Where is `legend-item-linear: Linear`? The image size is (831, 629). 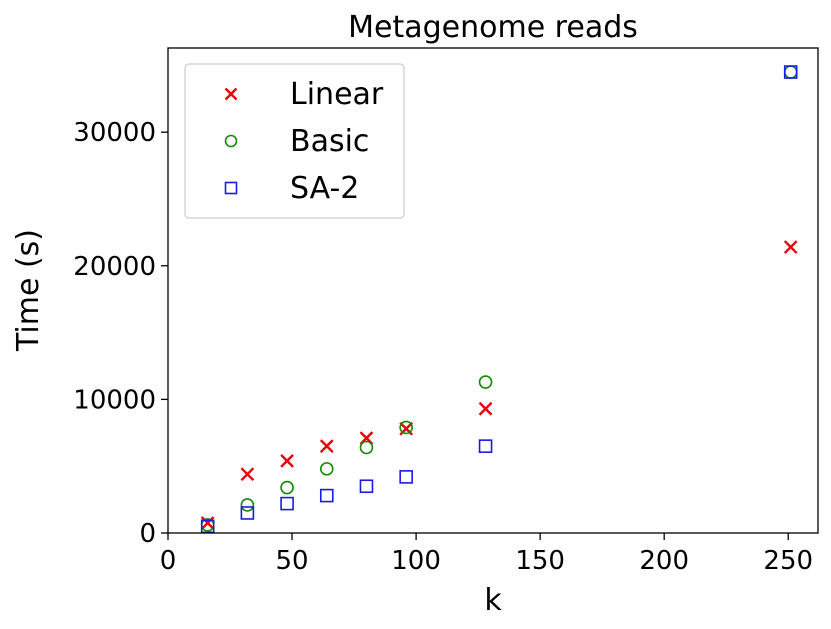
legend-item-linear: Linear is located at coordinates (304, 94).